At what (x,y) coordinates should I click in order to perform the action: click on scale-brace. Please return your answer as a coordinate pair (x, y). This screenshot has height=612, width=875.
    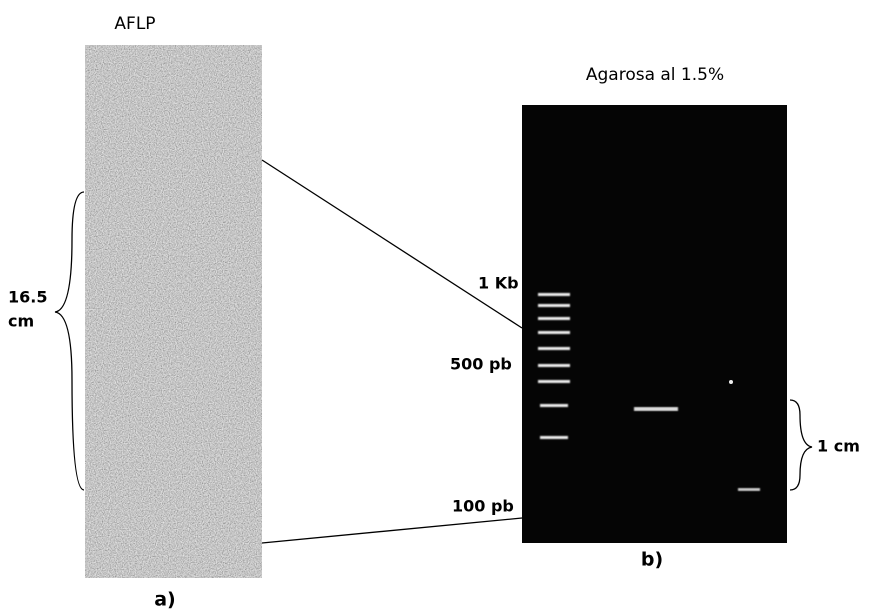
    Looking at the image, I should click on (801, 445).